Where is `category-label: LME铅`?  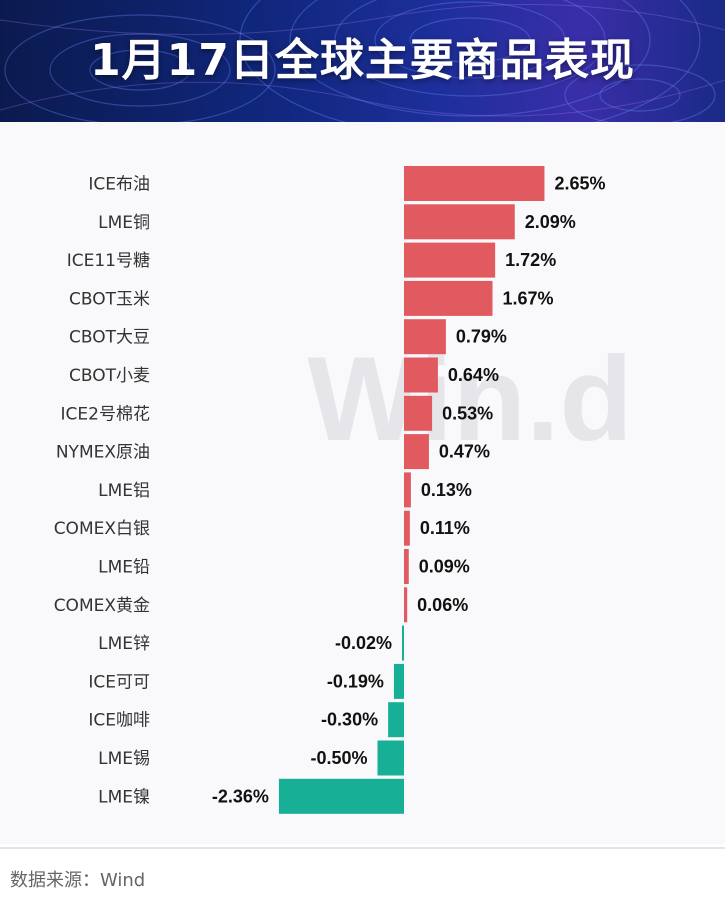
category-label: LME铅 is located at coordinates (124, 568).